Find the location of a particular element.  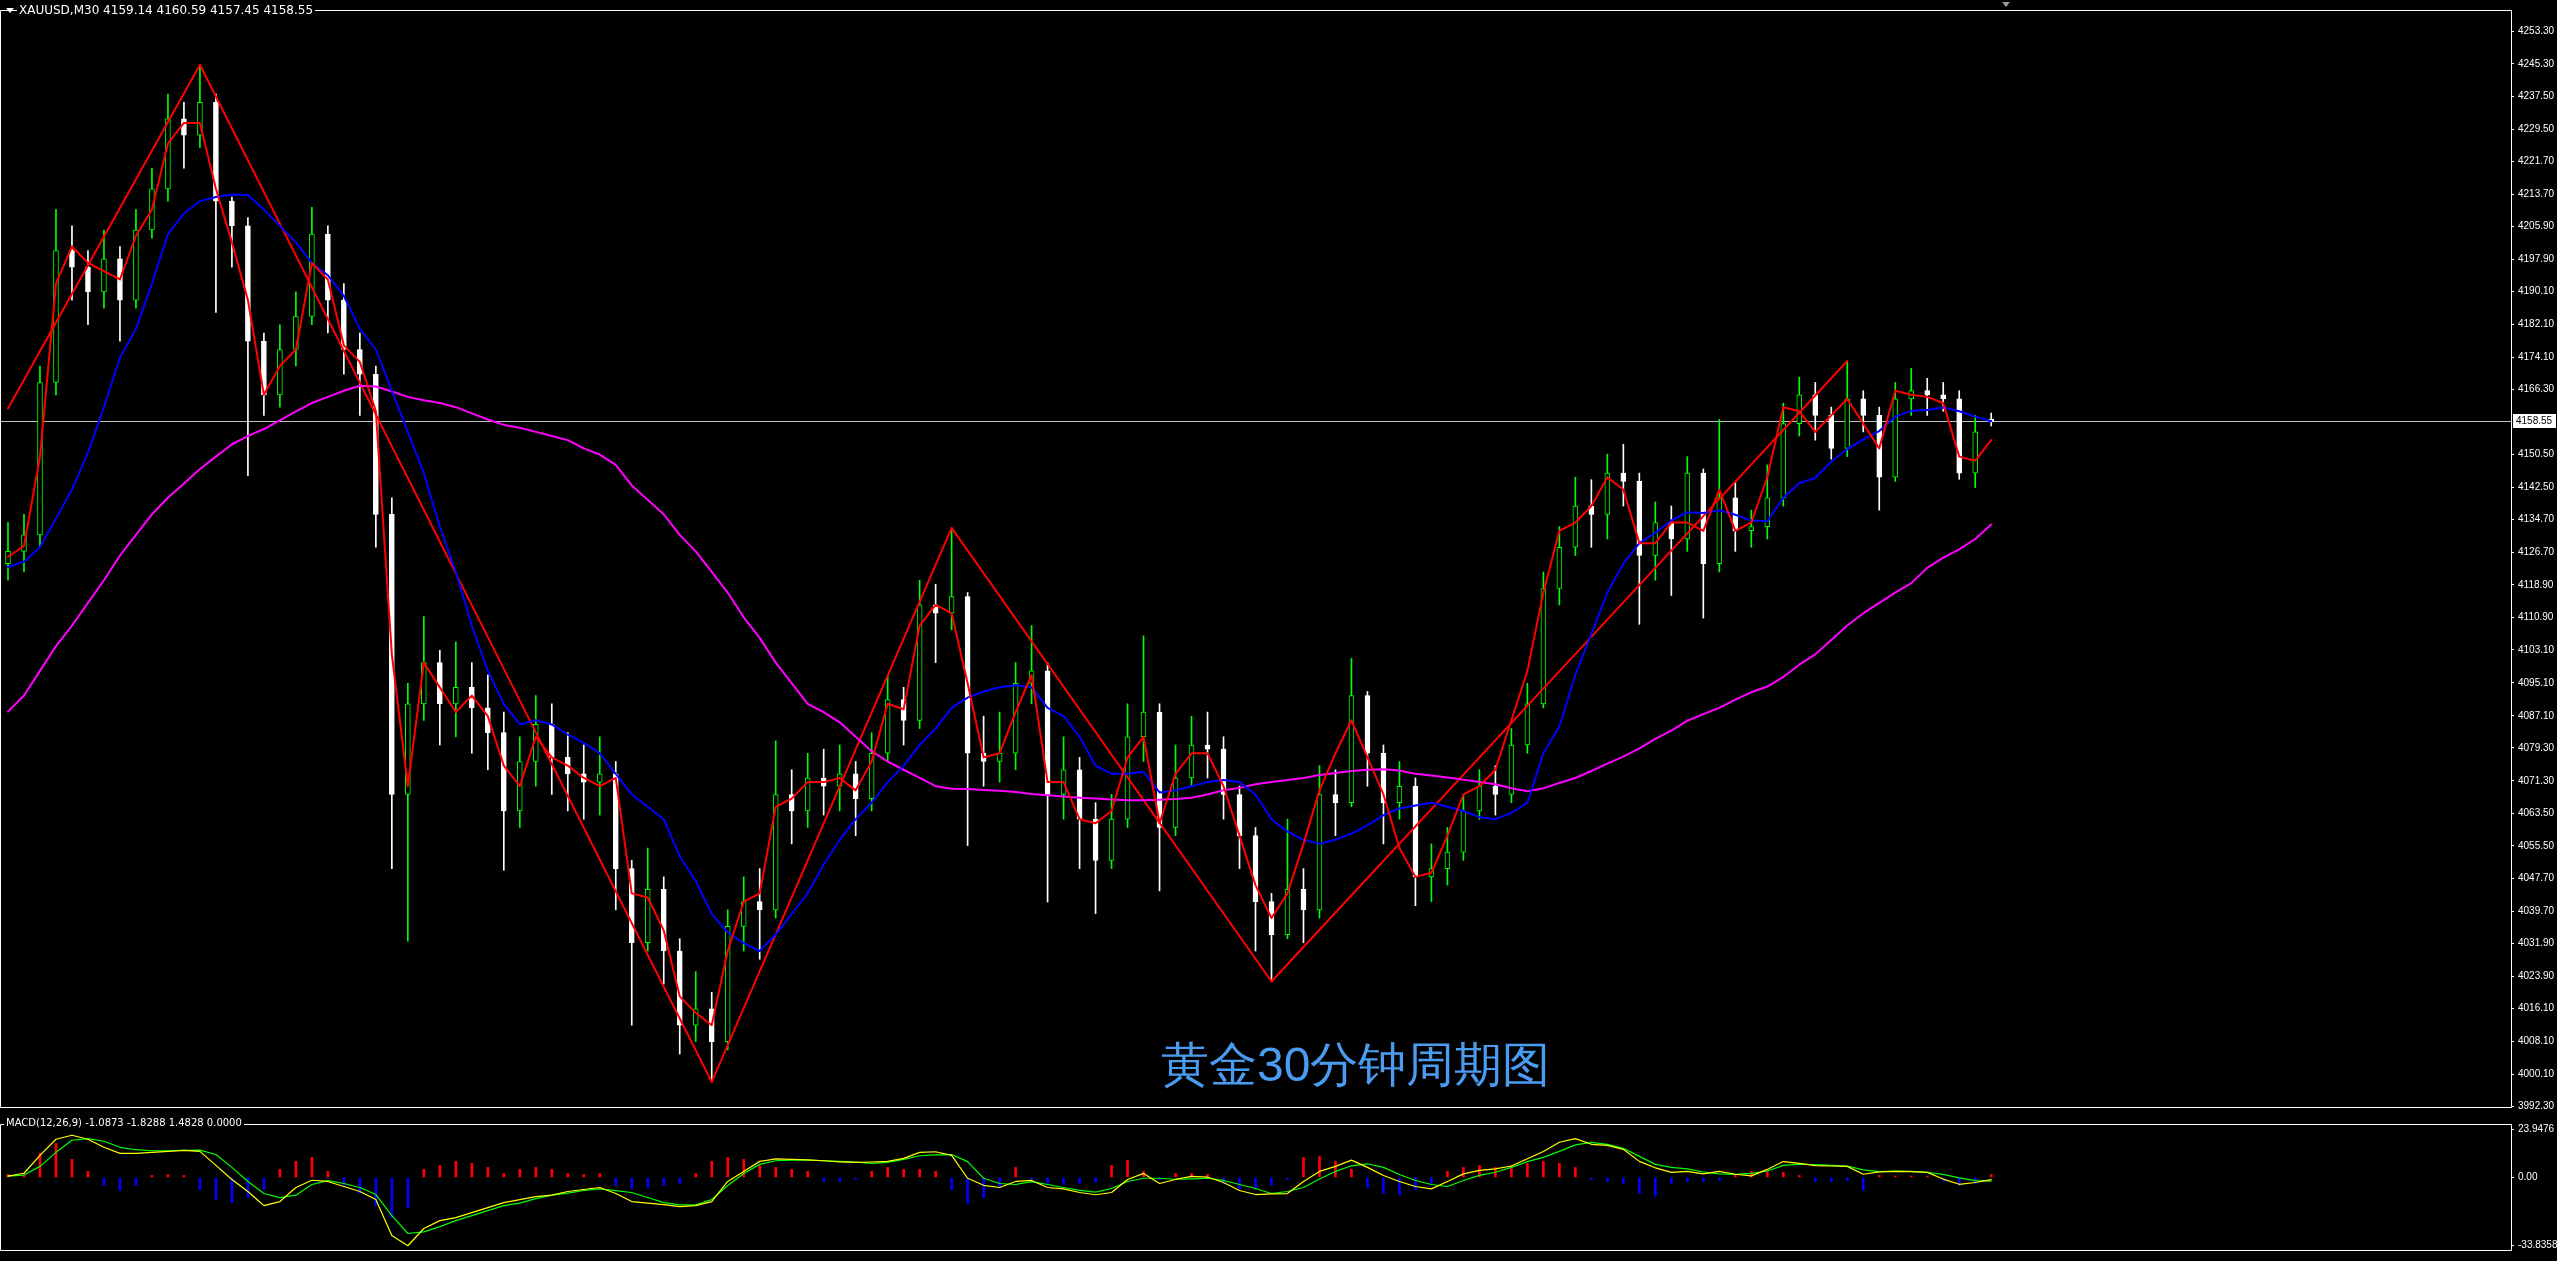

y-tick-label: 4016.10 is located at coordinates (2536, 1008).